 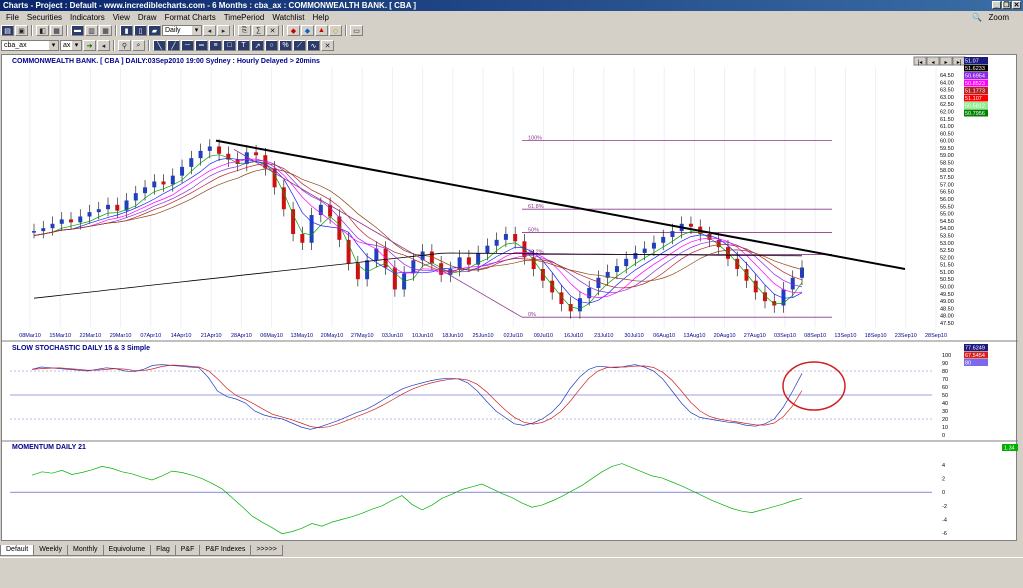 What do you see at coordinates (272, 30) in the screenshot?
I see `delete-icon: ✕` at bounding box center [272, 30].